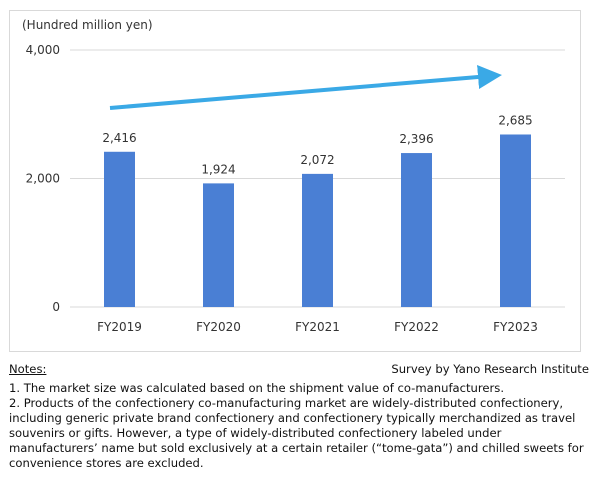 The width and height of the screenshot is (595, 488). What do you see at coordinates (28, 369) in the screenshot?
I see `notes-title: Notes:` at bounding box center [28, 369].